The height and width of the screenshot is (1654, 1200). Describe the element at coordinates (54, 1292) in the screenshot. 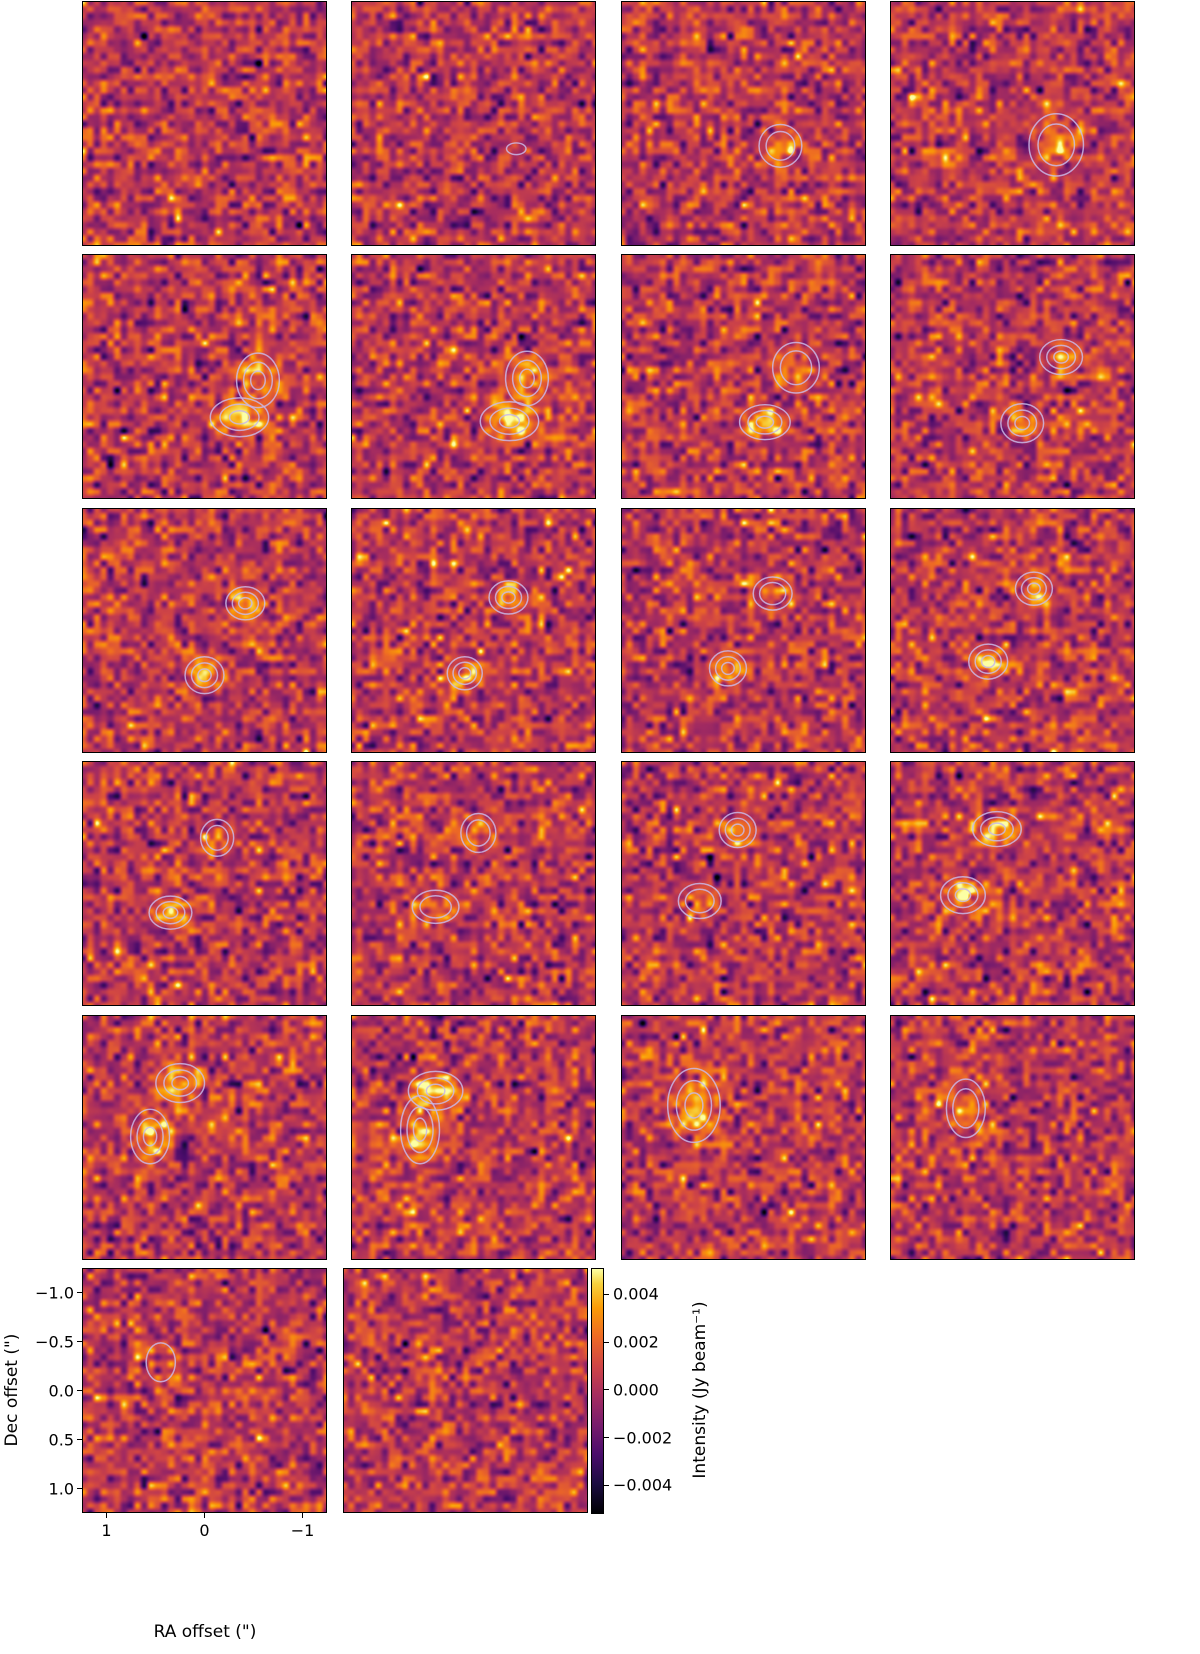

I see `y-tick-label: −1.0` at that location.